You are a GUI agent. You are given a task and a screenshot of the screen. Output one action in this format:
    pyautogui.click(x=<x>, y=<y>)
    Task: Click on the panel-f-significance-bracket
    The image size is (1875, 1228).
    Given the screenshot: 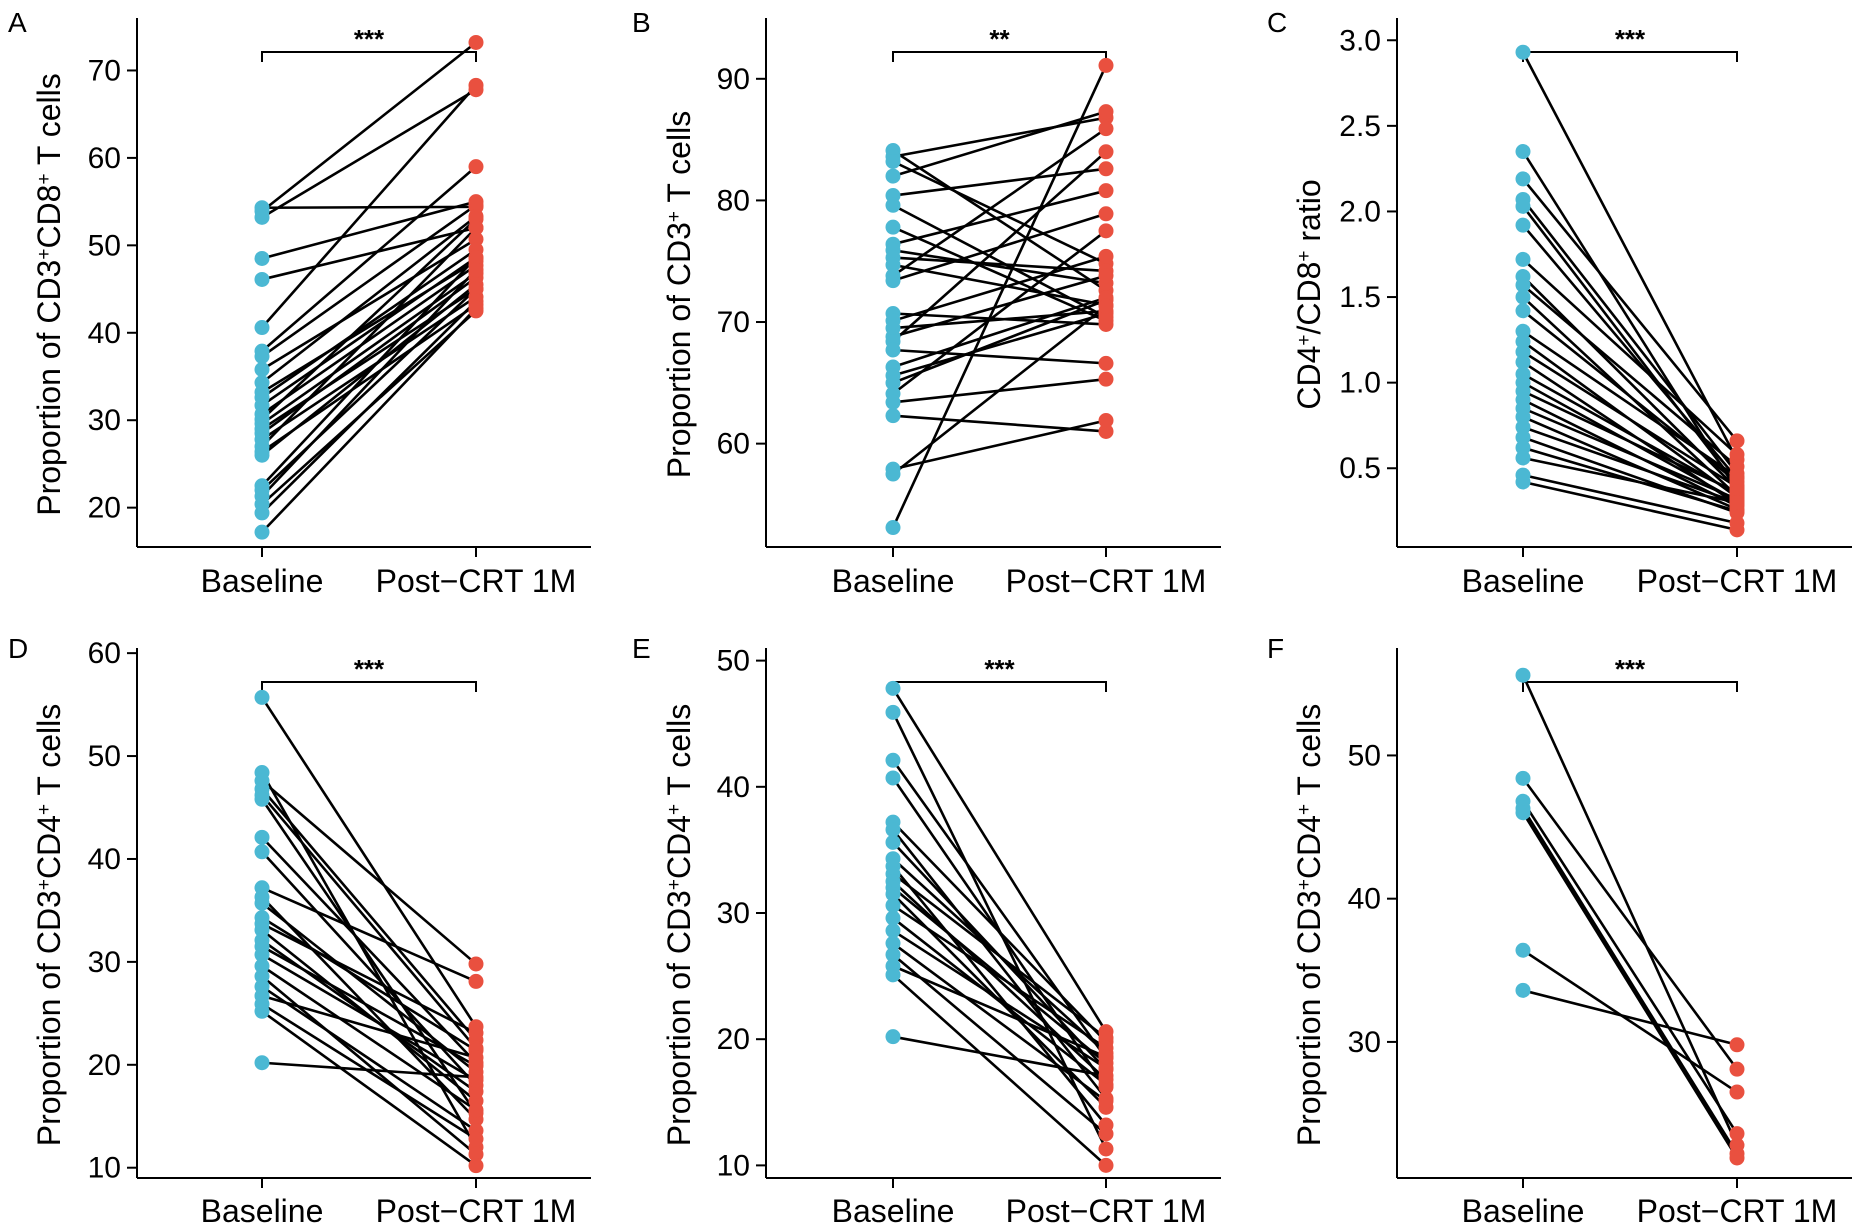 What is the action you would take?
    pyautogui.click(x=1630, y=686)
    